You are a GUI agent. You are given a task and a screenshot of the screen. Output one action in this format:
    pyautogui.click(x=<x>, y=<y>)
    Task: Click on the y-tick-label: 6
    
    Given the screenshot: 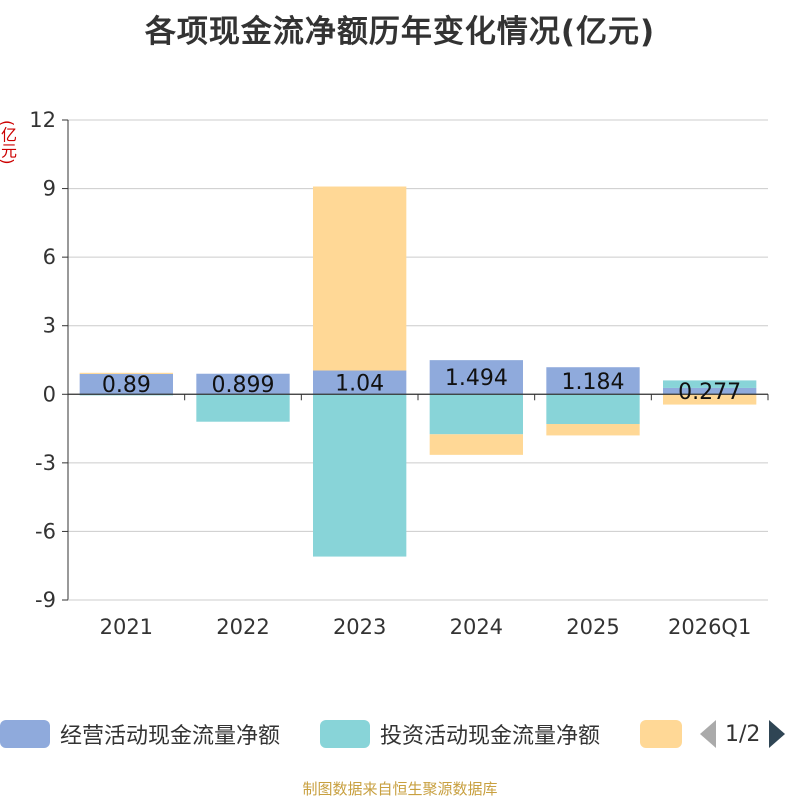 What is the action you would take?
    pyautogui.click(x=49, y=257)
    